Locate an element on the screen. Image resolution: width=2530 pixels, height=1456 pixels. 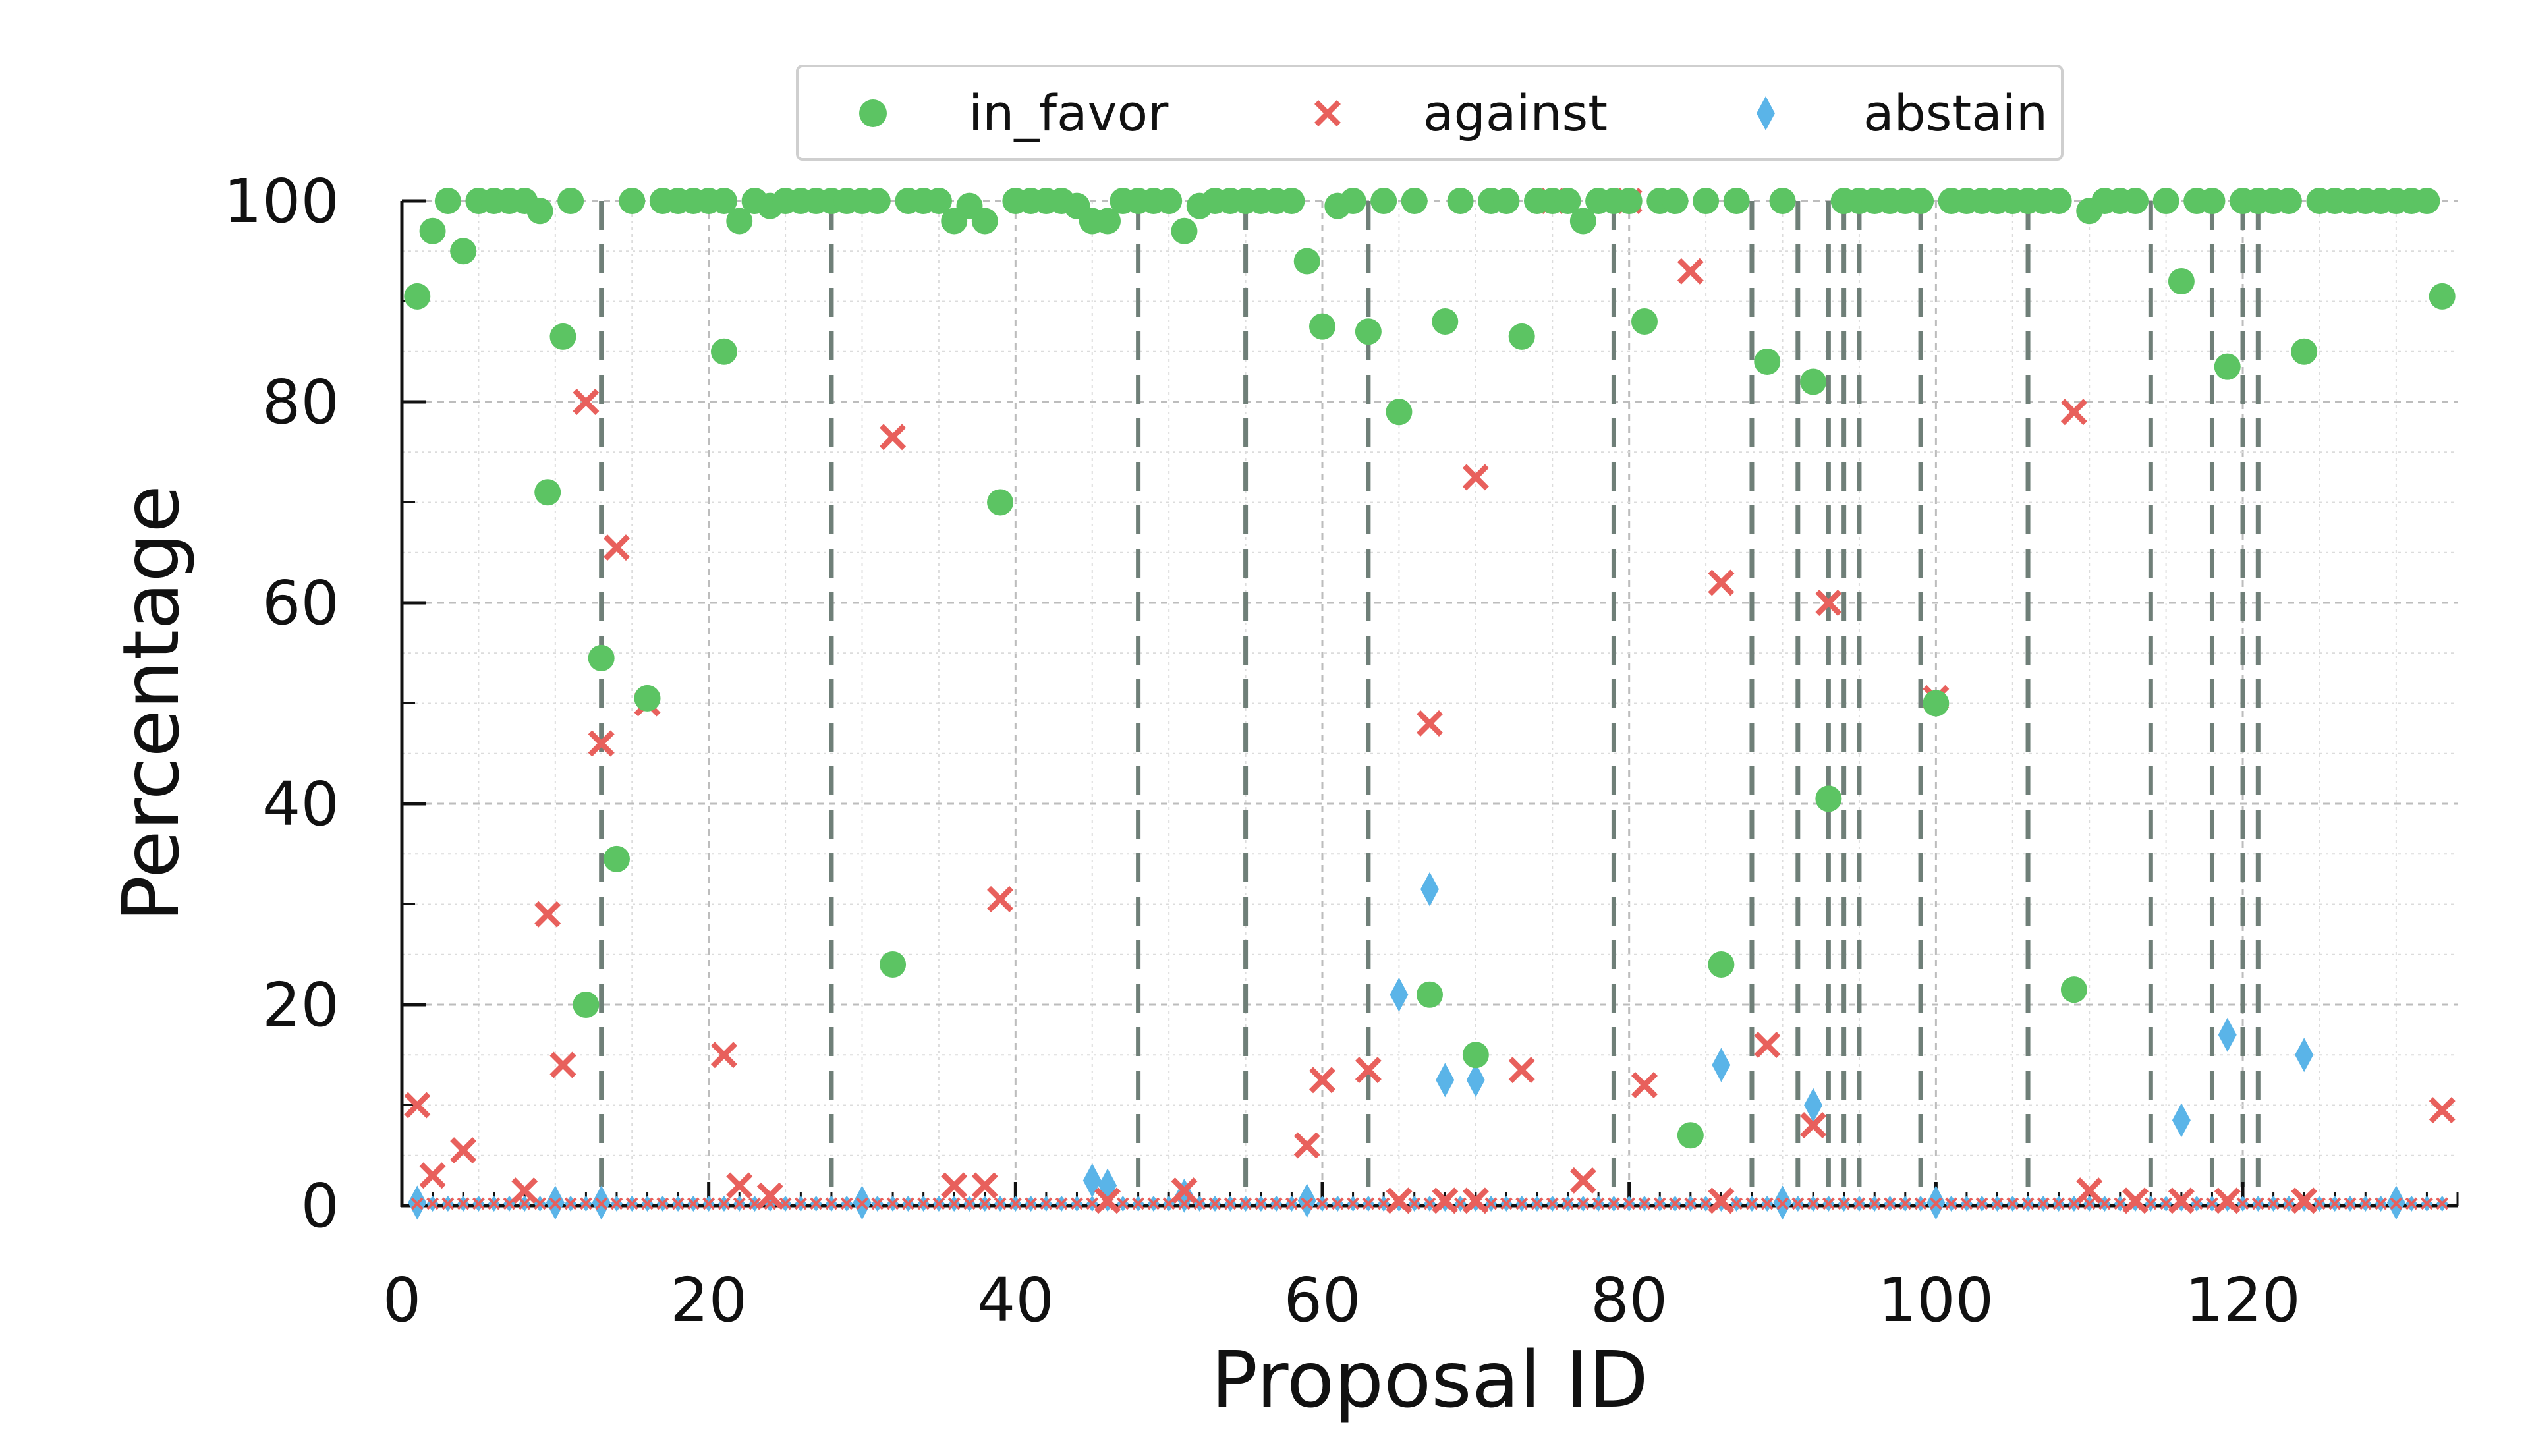
legend-abstain-marker is located at coordinates (1766, 113).